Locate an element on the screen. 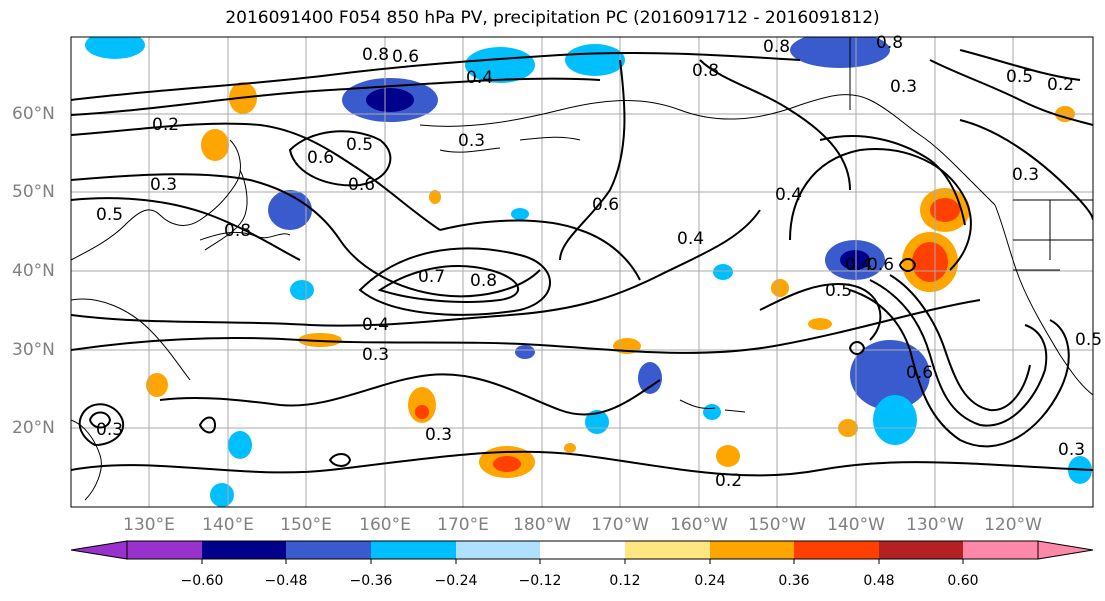 The width and height of the screenshot is (1105, 601). colorbar-tick-label: 0.12 is located at coordinates (625, 581).